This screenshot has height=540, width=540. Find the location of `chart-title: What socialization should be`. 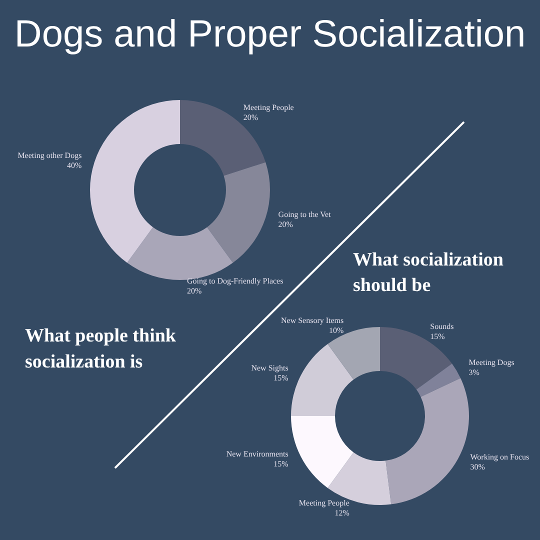

chart-title: What socialization should be is located at coordinates (430, 272).